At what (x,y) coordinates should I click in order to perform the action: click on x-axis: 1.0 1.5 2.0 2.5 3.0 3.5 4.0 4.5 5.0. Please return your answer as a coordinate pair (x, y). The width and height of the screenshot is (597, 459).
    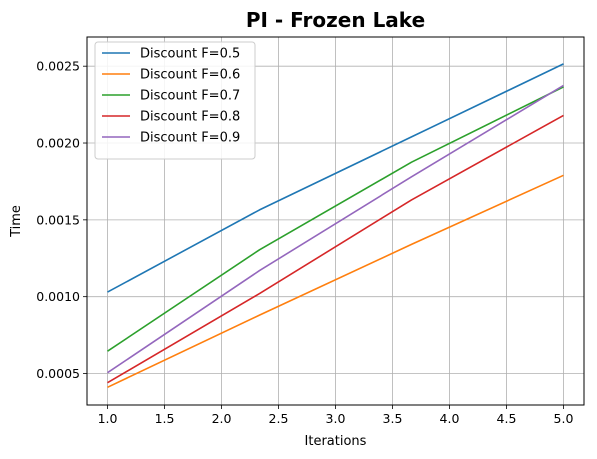
    Looking at the image, I should click on (336, 415).